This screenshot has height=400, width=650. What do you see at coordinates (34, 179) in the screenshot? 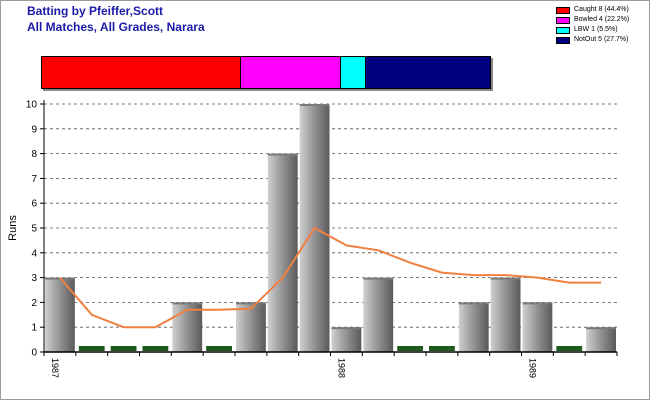
I see `y-tick-label: 7` at bounding box center [34, 179].